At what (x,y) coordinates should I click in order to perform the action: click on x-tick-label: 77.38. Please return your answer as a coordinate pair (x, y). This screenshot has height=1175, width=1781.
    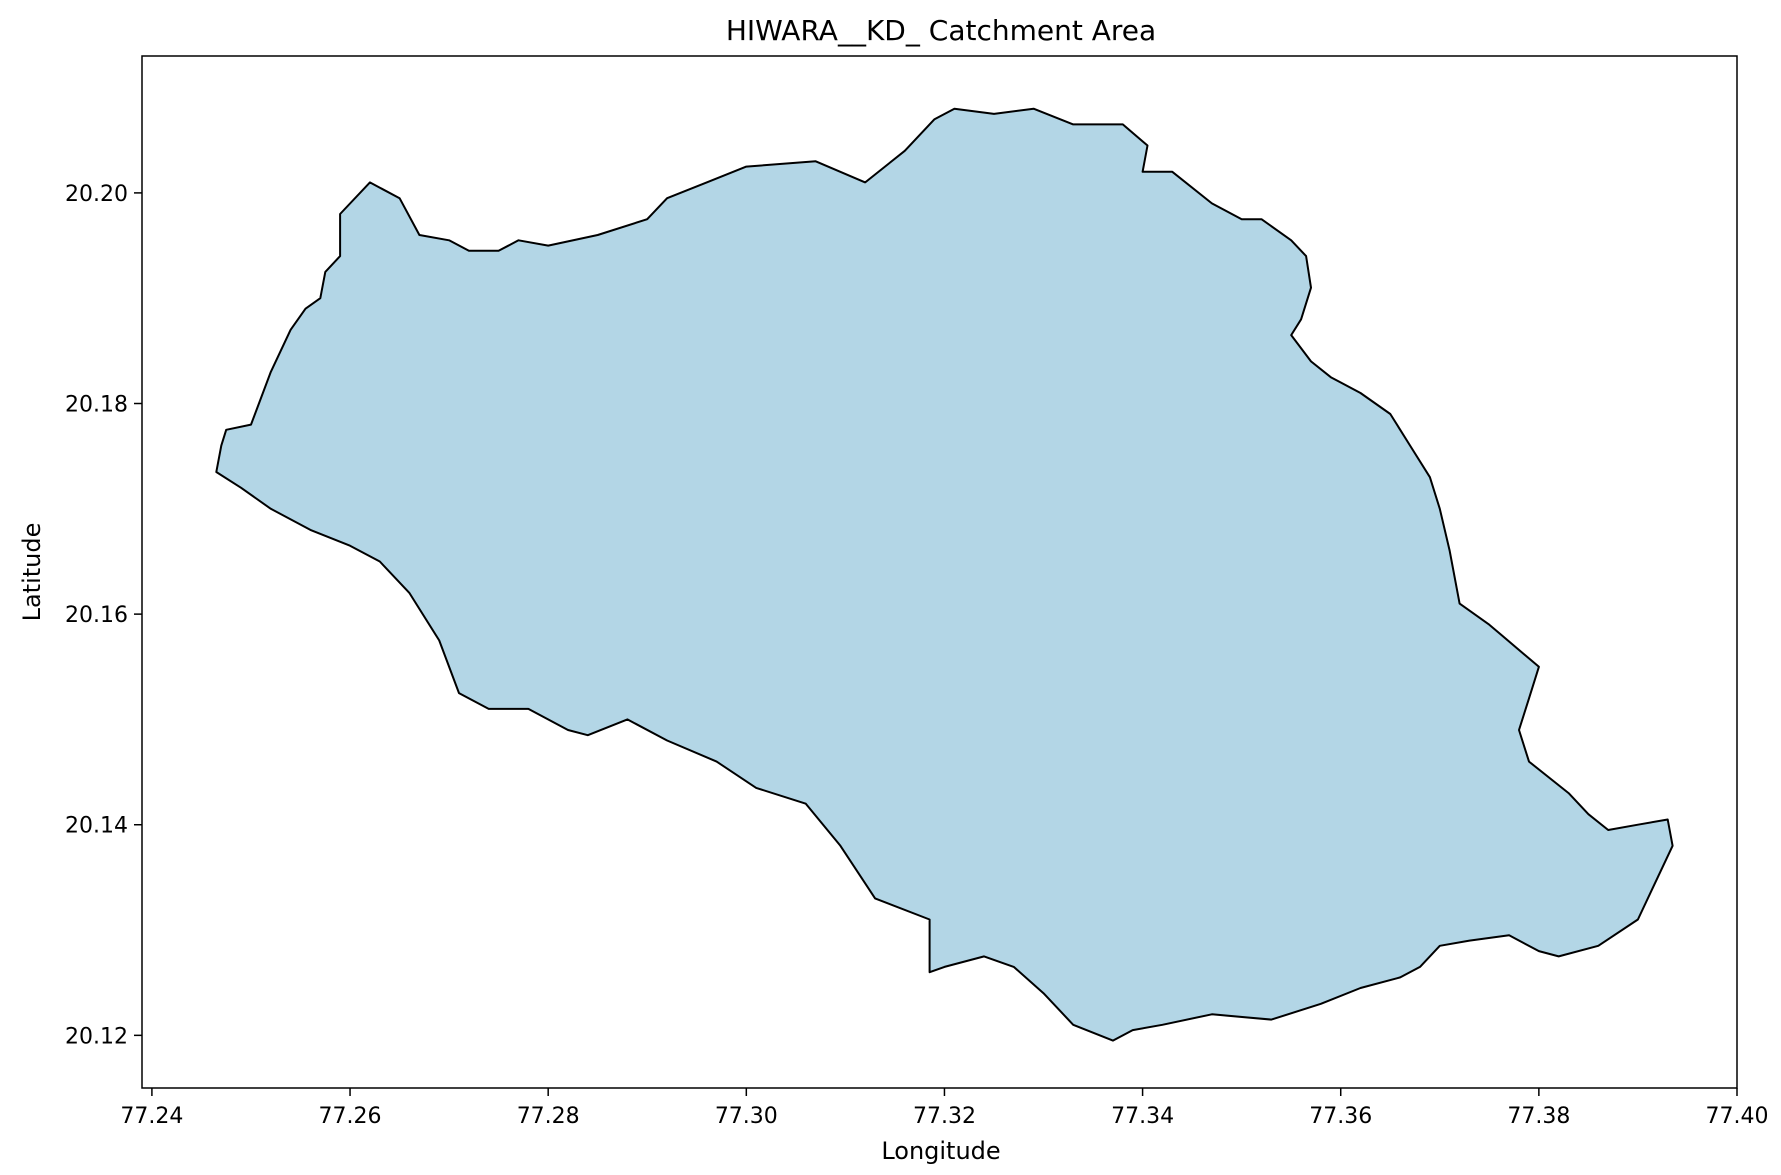
    Looking at the image, I should click on (1538, 1116).